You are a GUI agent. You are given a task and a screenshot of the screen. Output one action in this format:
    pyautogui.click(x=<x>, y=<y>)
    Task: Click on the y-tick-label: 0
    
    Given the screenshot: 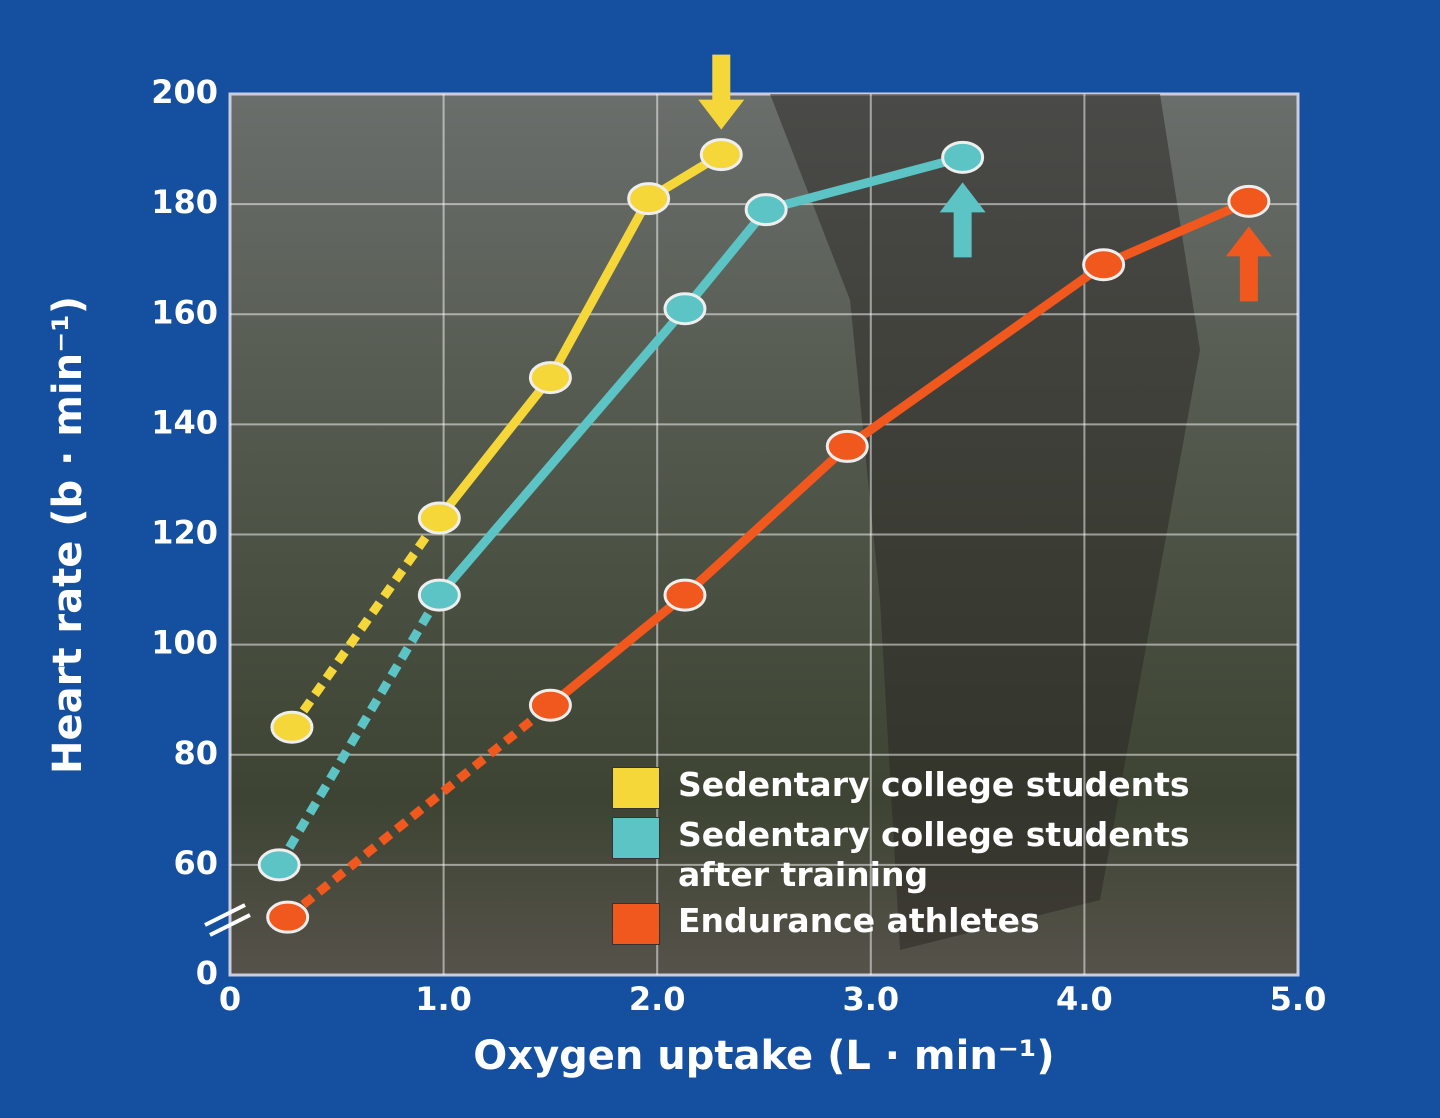 What is the action you would take?
    pyautogui.click(x=207, y=973)
    